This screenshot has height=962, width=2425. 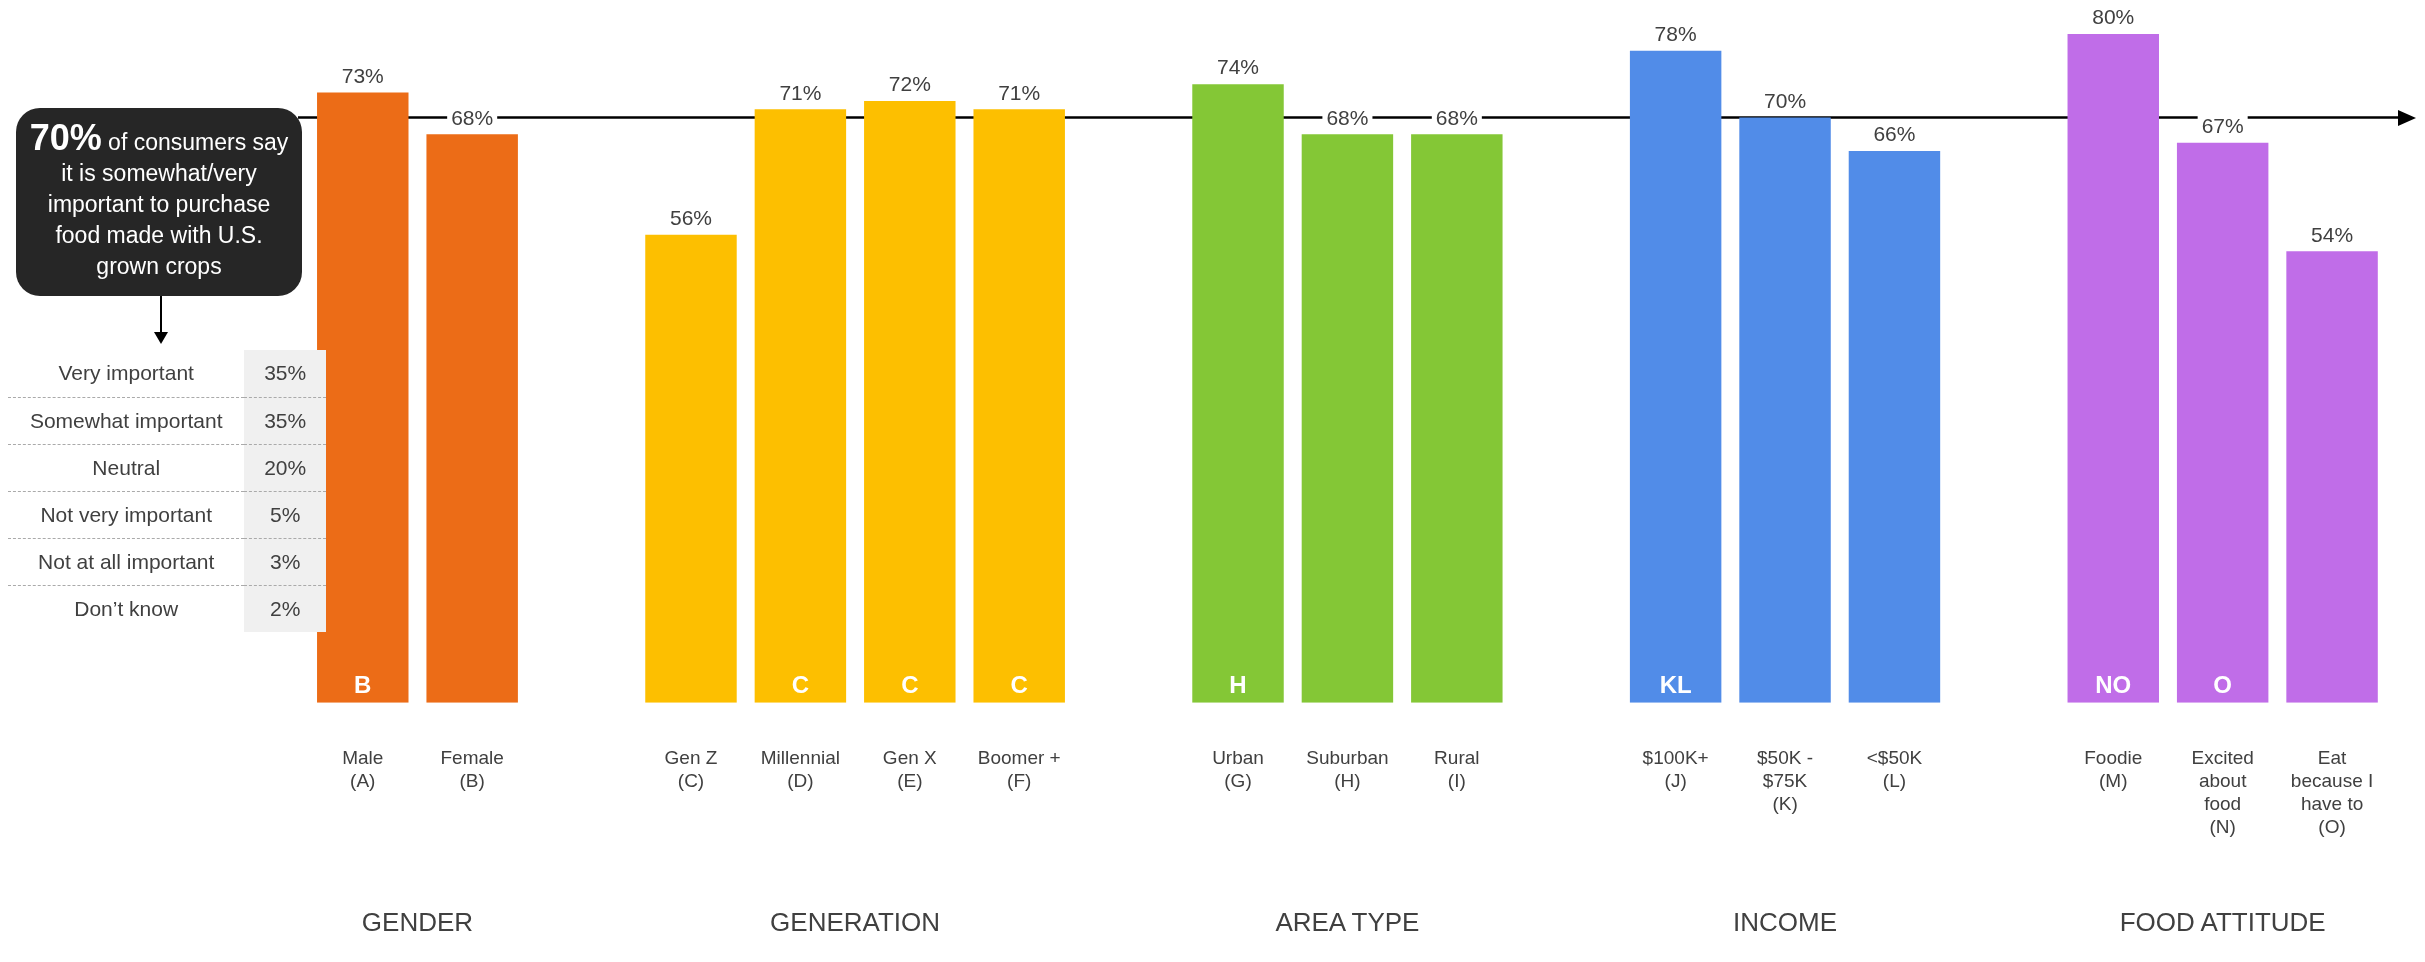 What do you see at coordinates (1347, 922) in the screenshot?
I see `text: AREA TYPE` at bounding box center [1347, 922].